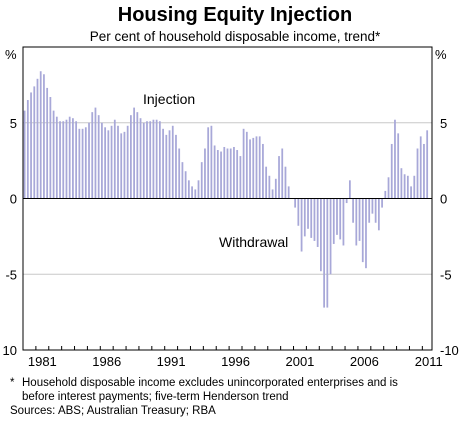 This screenshot has width=470, height=433. I want to click on x-tick-label-4: 2001, so click(299, 361).